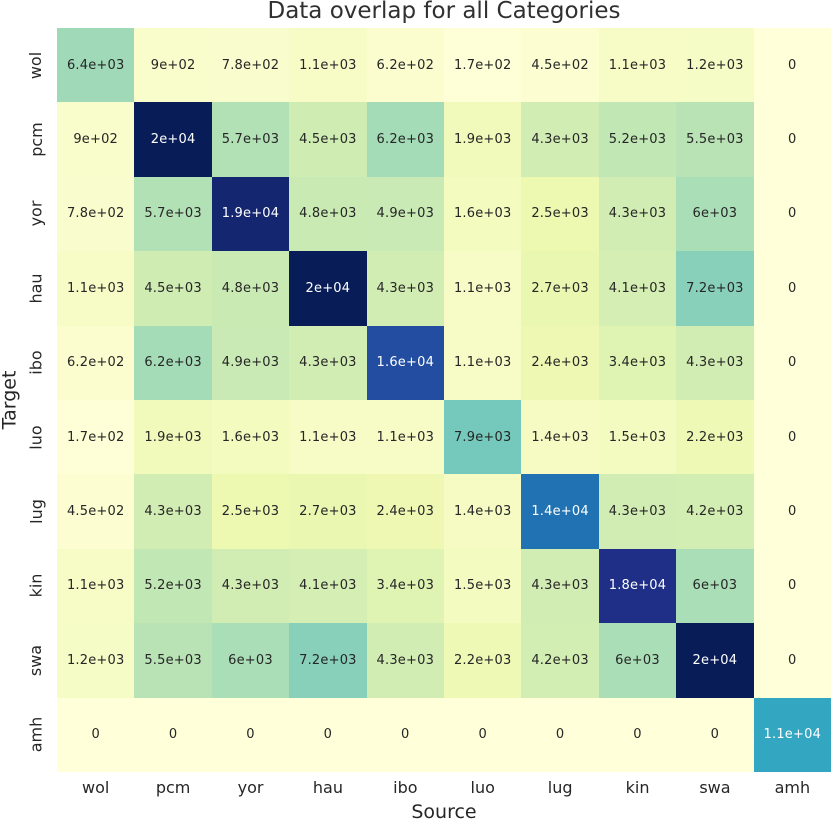  I want to click on y-tick-swa: swa, so click(36, 660).